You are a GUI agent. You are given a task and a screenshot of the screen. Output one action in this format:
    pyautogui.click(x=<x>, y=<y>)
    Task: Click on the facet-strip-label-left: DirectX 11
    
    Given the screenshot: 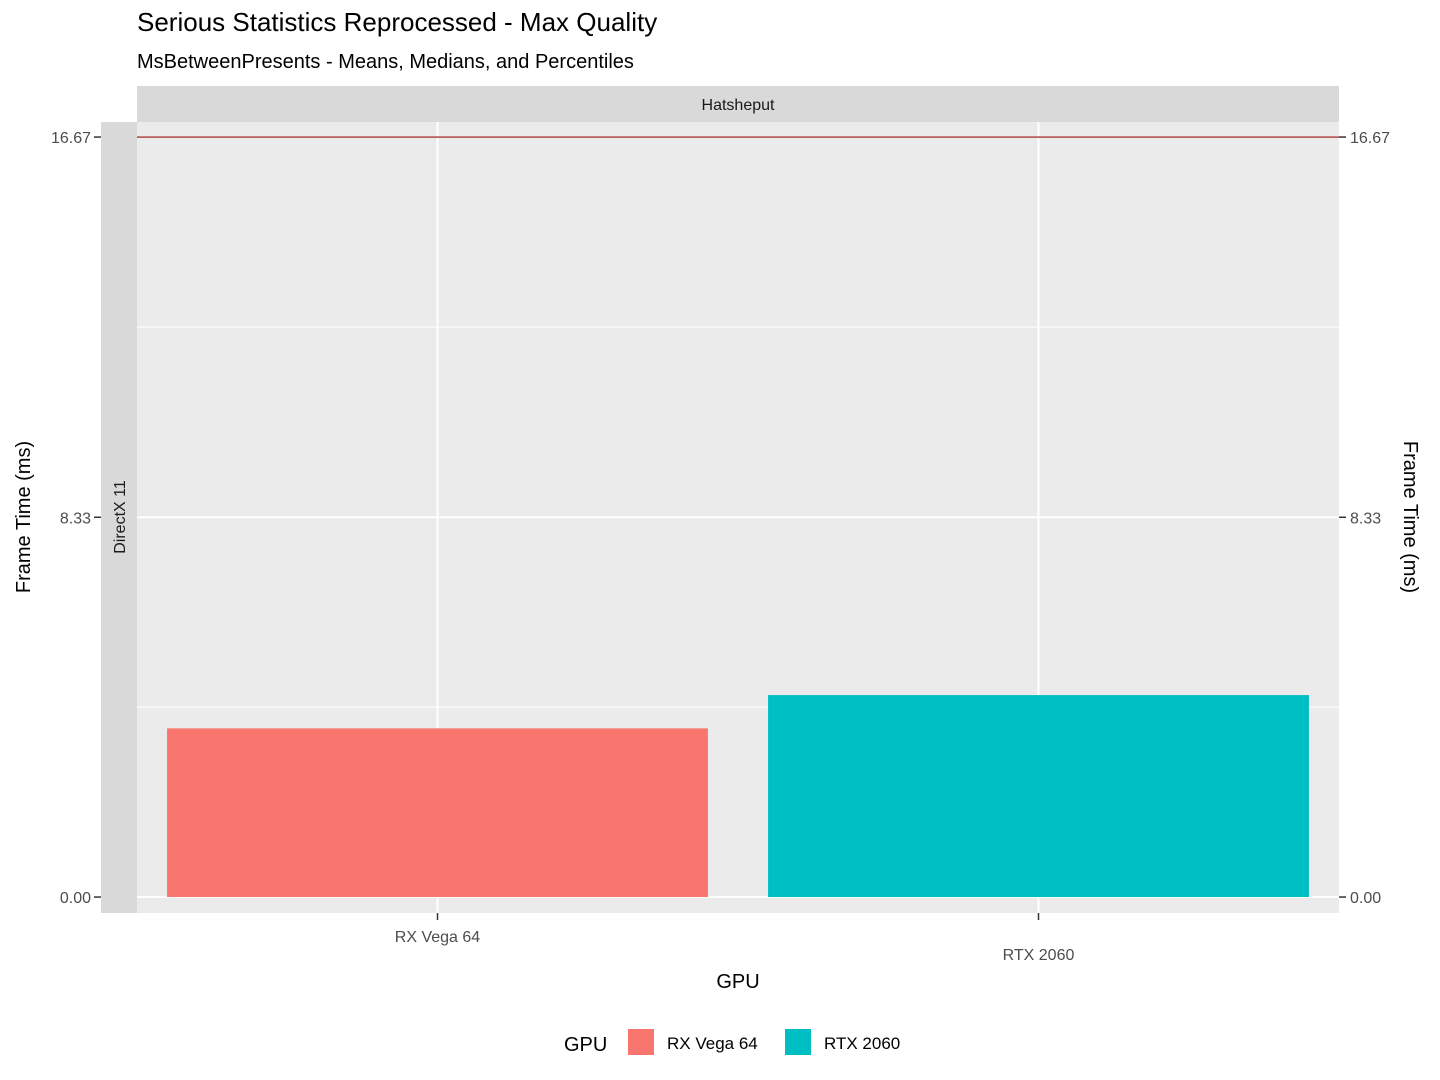 What is the action you would take?
    pyautogui.click(x=120, y=517)
    